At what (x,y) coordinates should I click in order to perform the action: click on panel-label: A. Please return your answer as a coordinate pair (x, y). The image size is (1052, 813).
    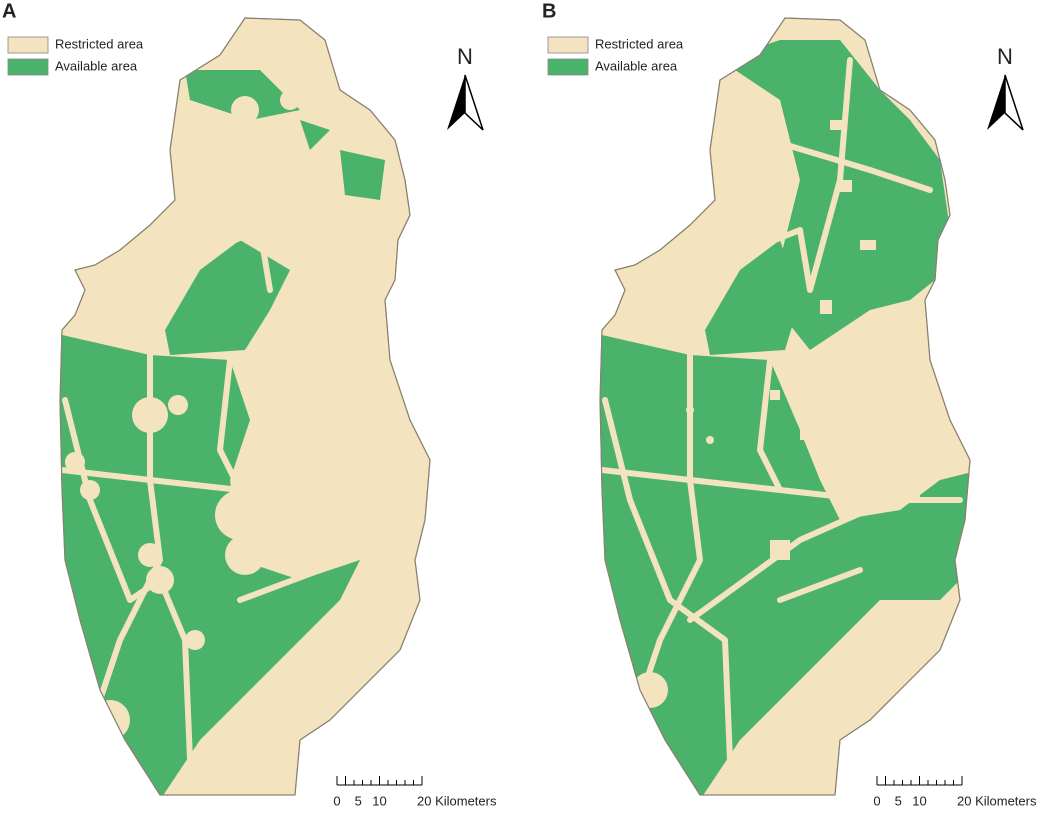
    Looking at the image, I should click on (9, 11).